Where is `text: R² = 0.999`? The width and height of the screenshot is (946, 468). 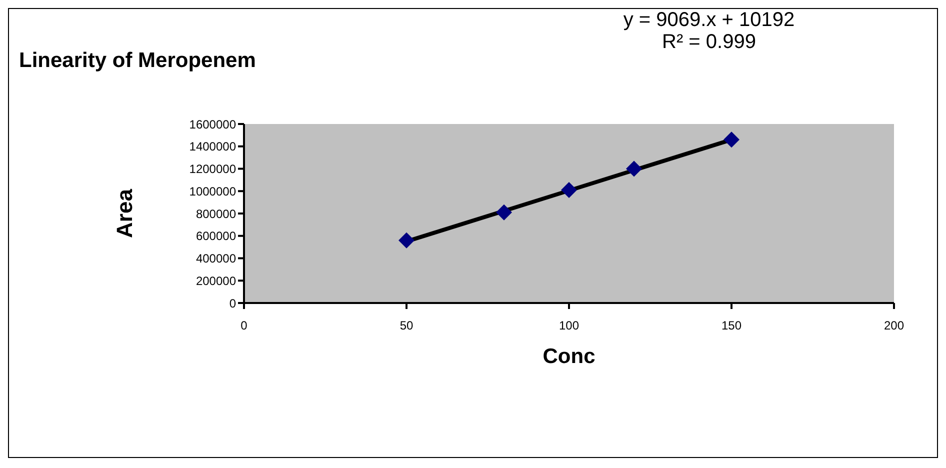 text: R² = 0.999 is located at coordinates (709, 42).